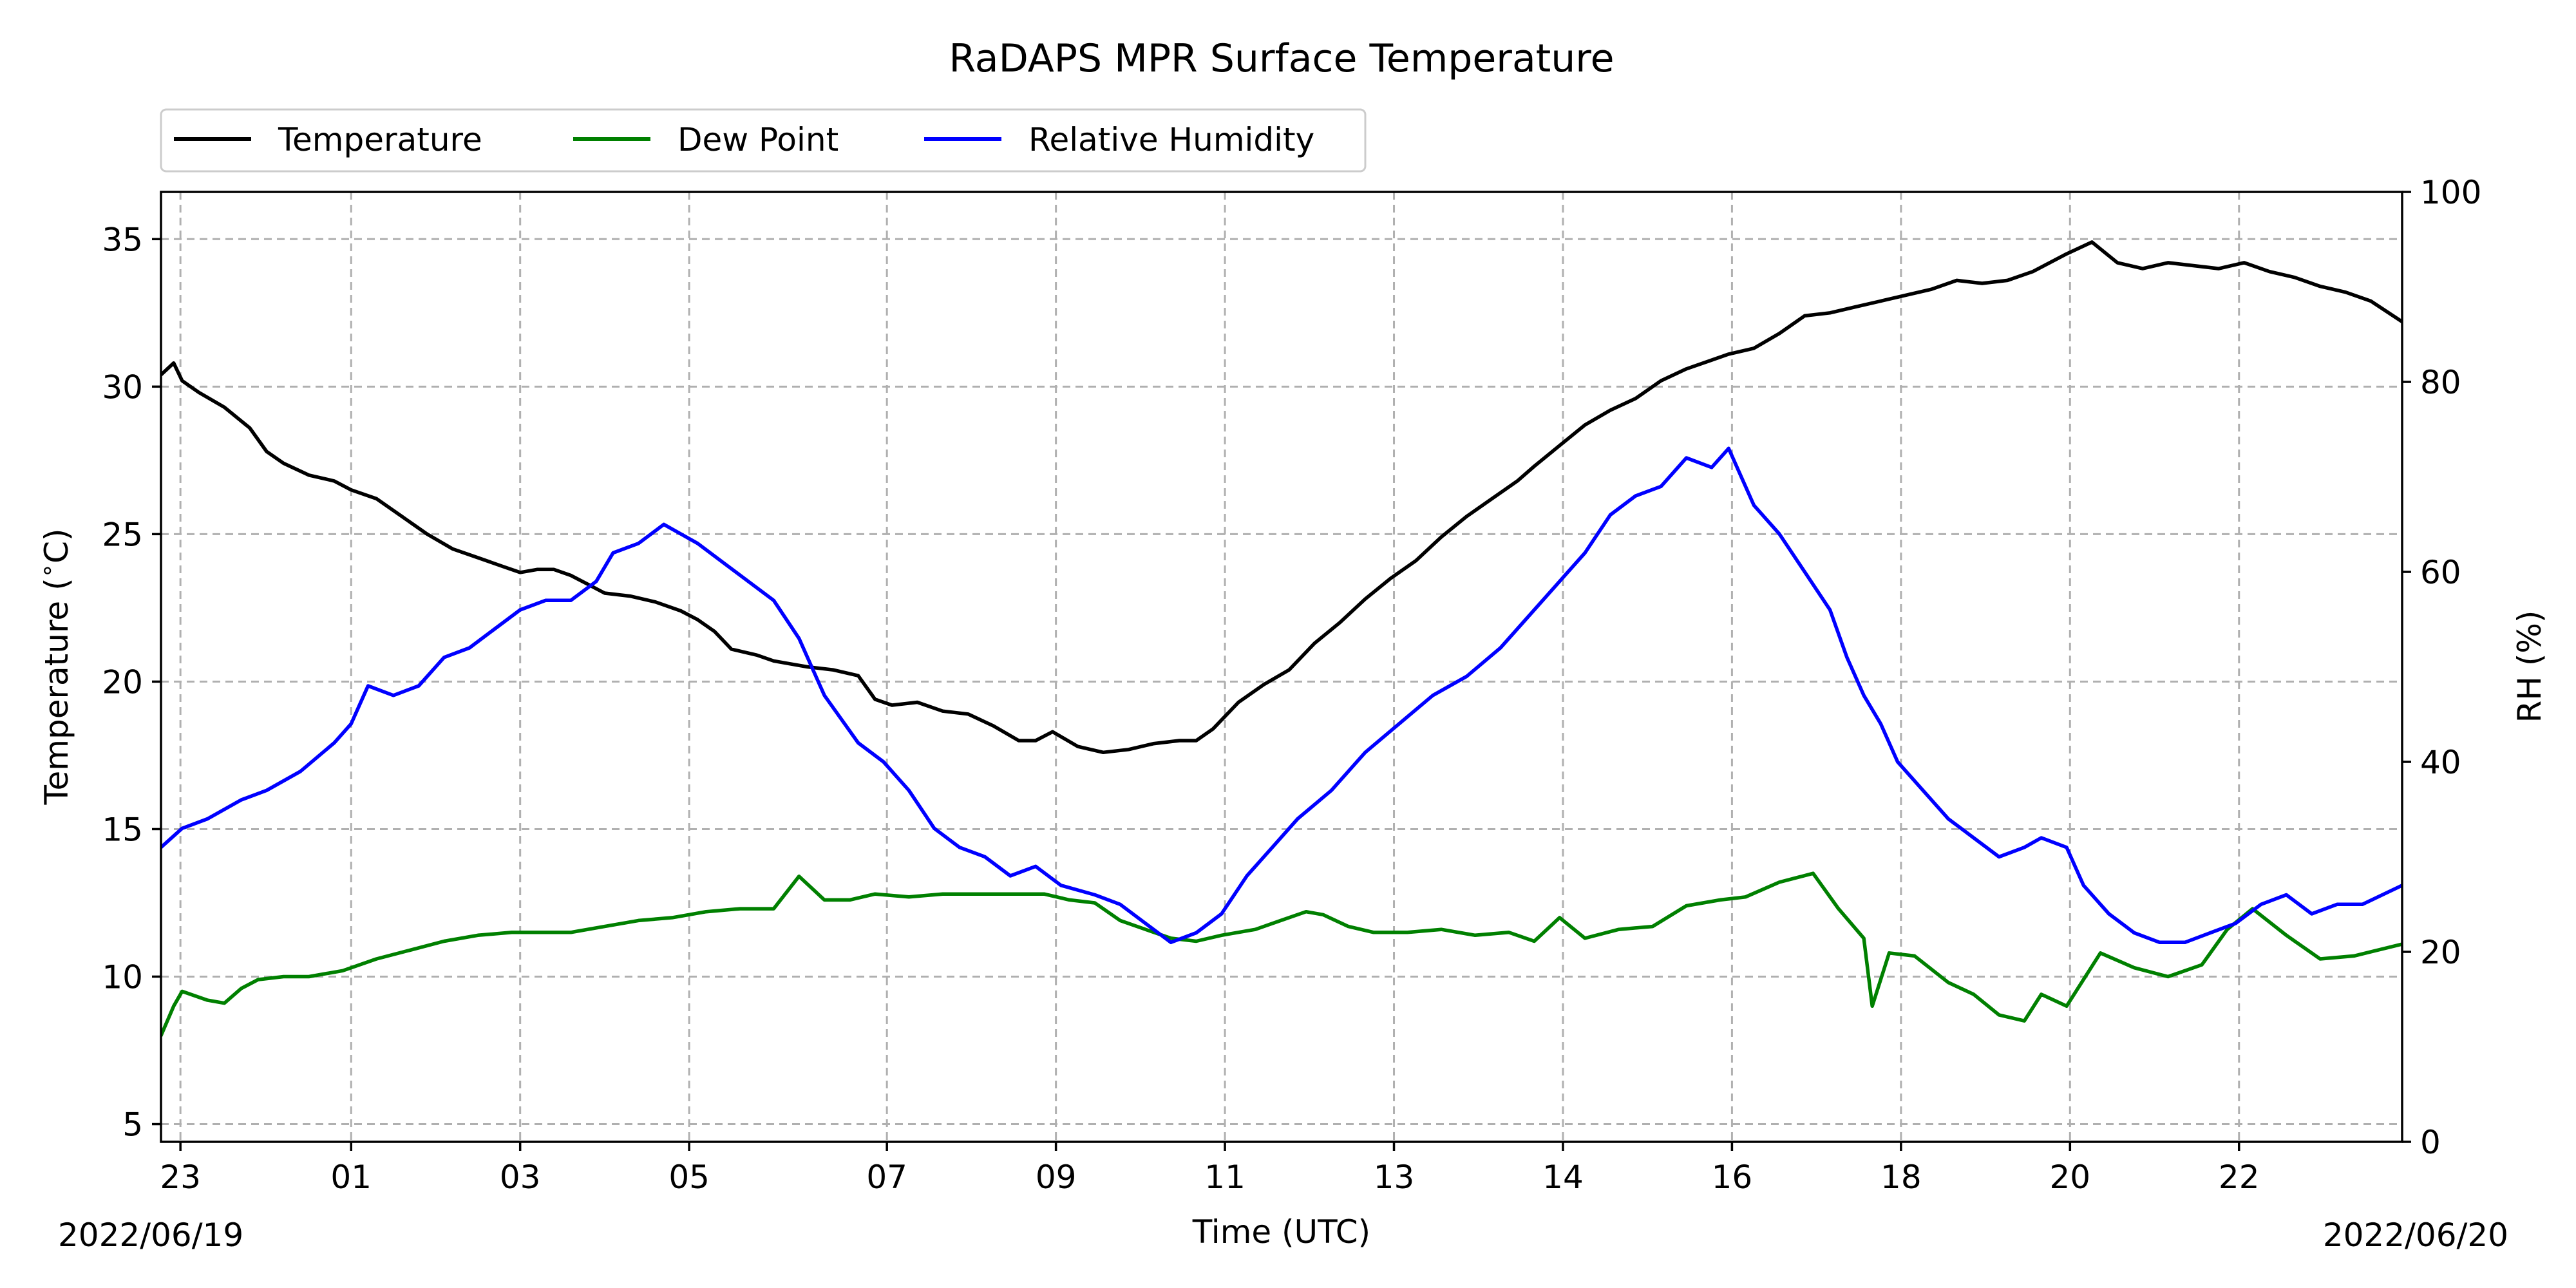  I want to click on y-axis-left-label: Temperature (∘C), so click(55, 666).